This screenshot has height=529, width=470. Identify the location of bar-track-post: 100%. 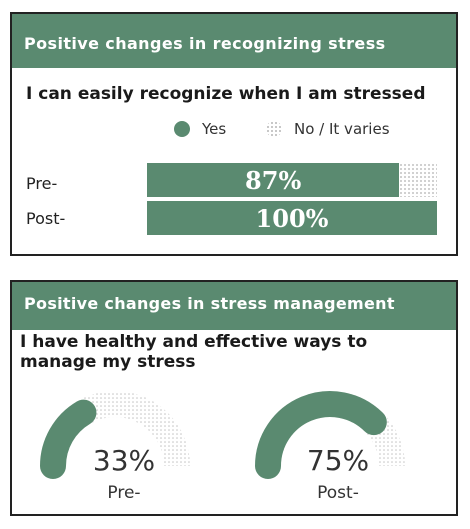
(292, 218).